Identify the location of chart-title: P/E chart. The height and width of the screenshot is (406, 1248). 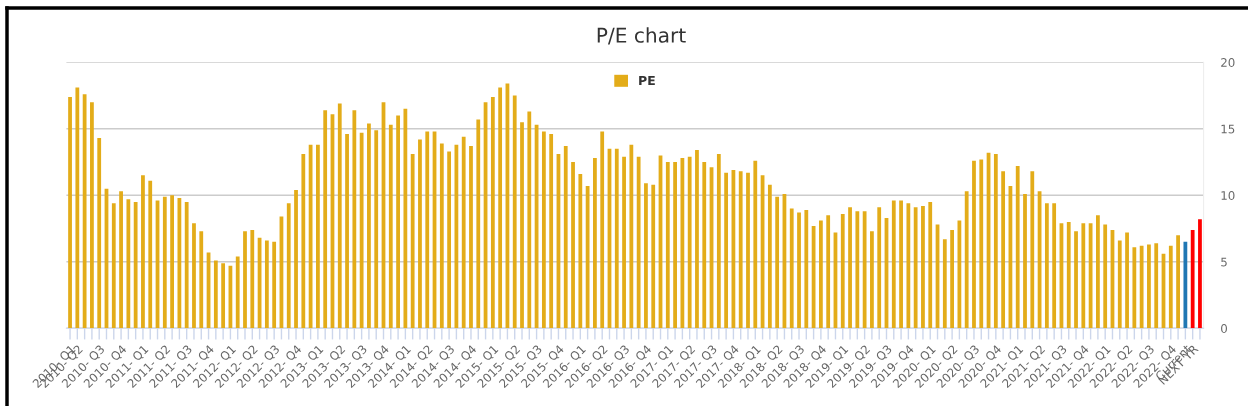
(641, 36).